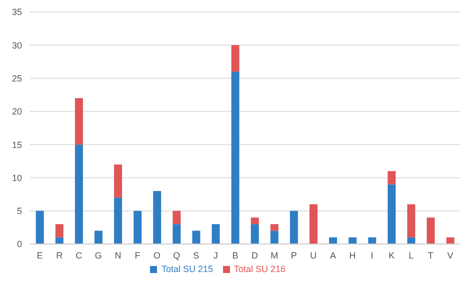 The image size is (474, 284). What do you see at coordinates (255, 255) in the screenshot?
I see `x-tick-label: D` at bounding box center [255, 255].